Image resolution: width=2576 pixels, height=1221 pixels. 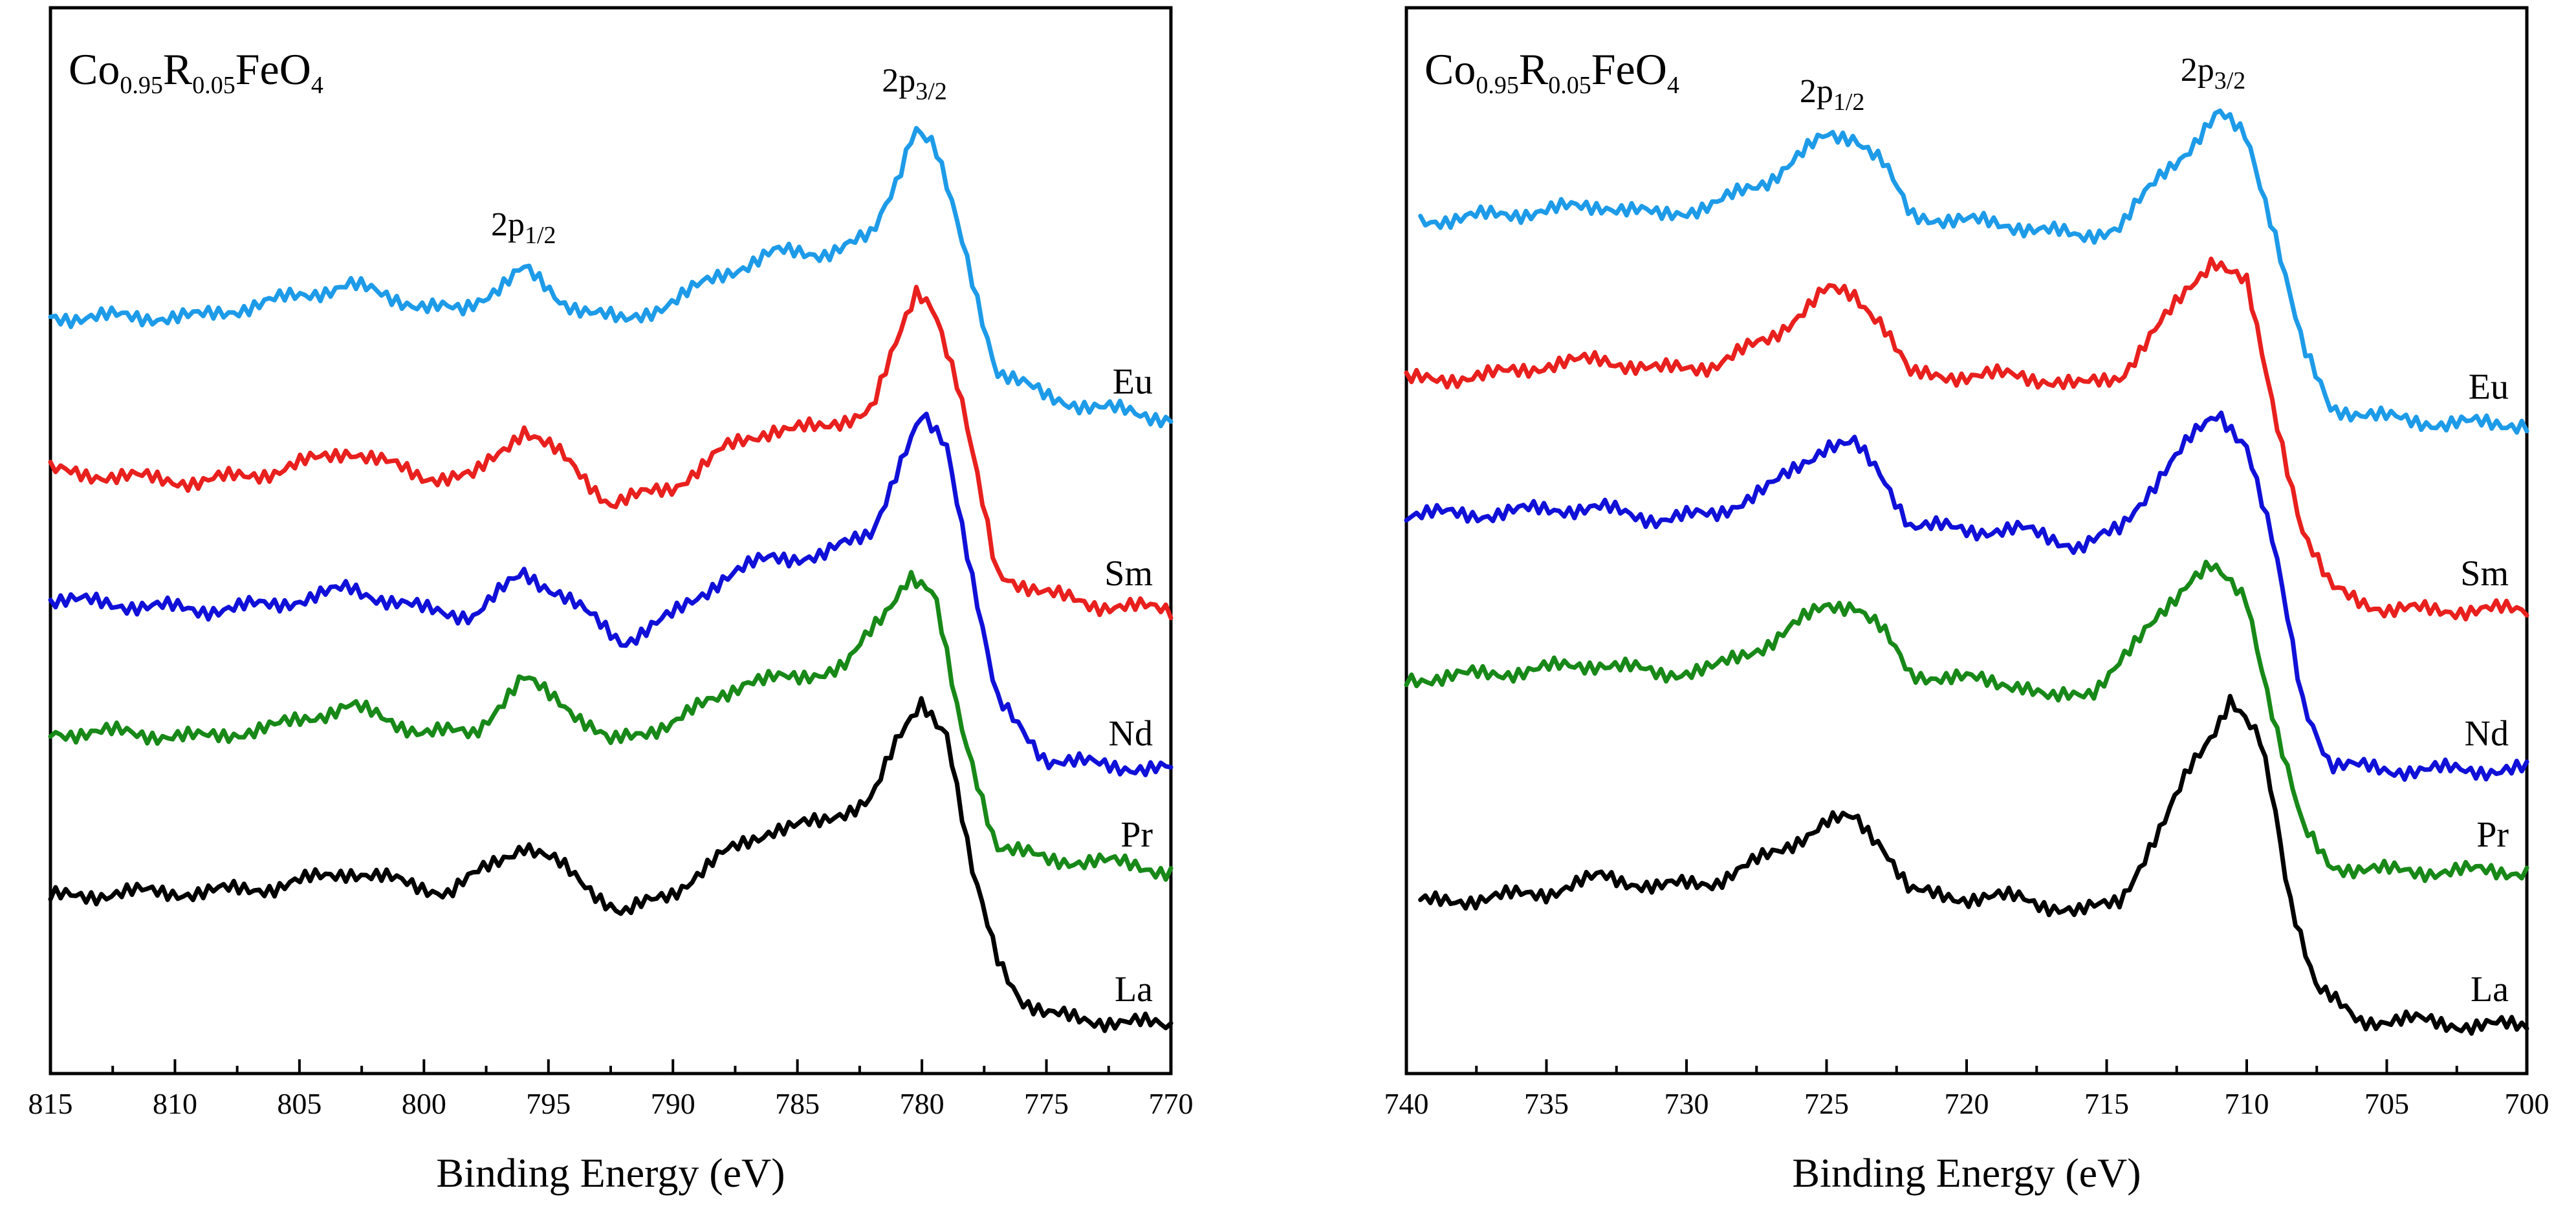 I want to click on x-tick-label-790: 790, so click(x=673, y=1103).